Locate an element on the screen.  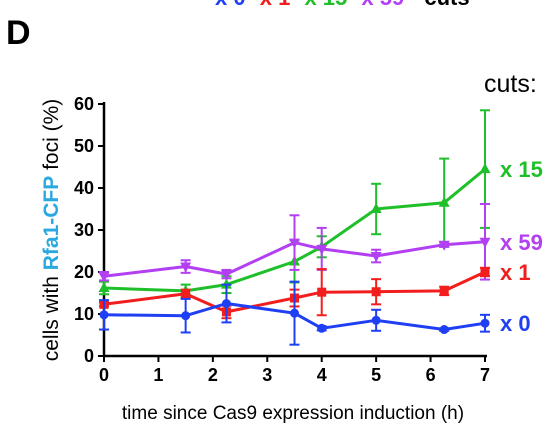
x-axis-label: time since Cas9 expression induction (h) is located at coordinates (293, 413).